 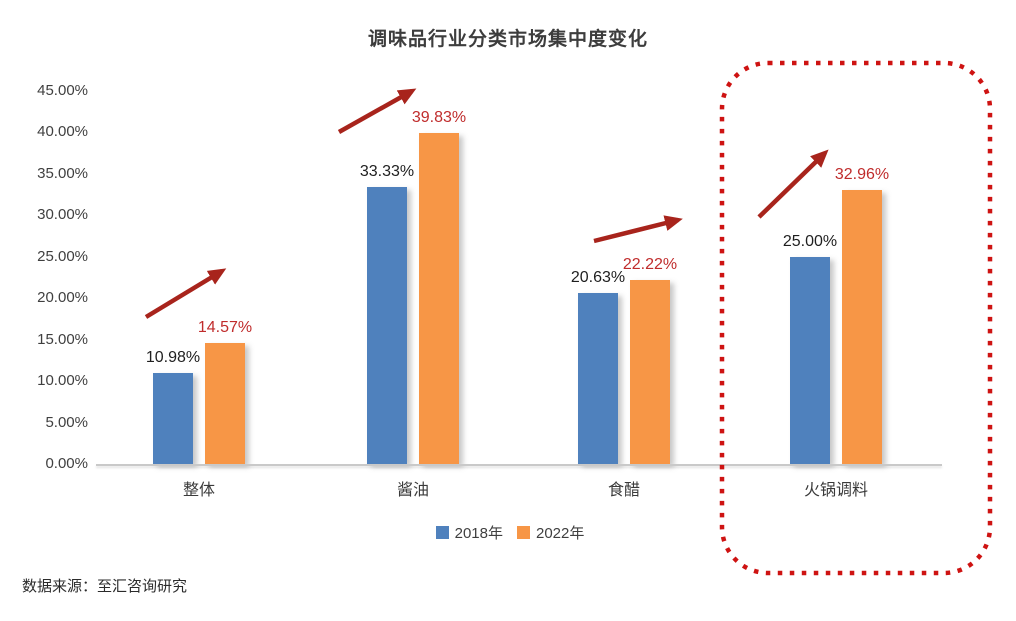 I want to click on legend-item-2022年: 2022年, so click(x=550, y=532).